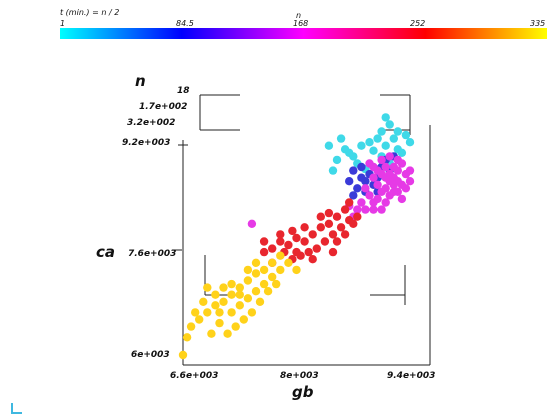  Describe the element at coordinates (303, 33) in the screenshot. I see `colorbar` at that location.